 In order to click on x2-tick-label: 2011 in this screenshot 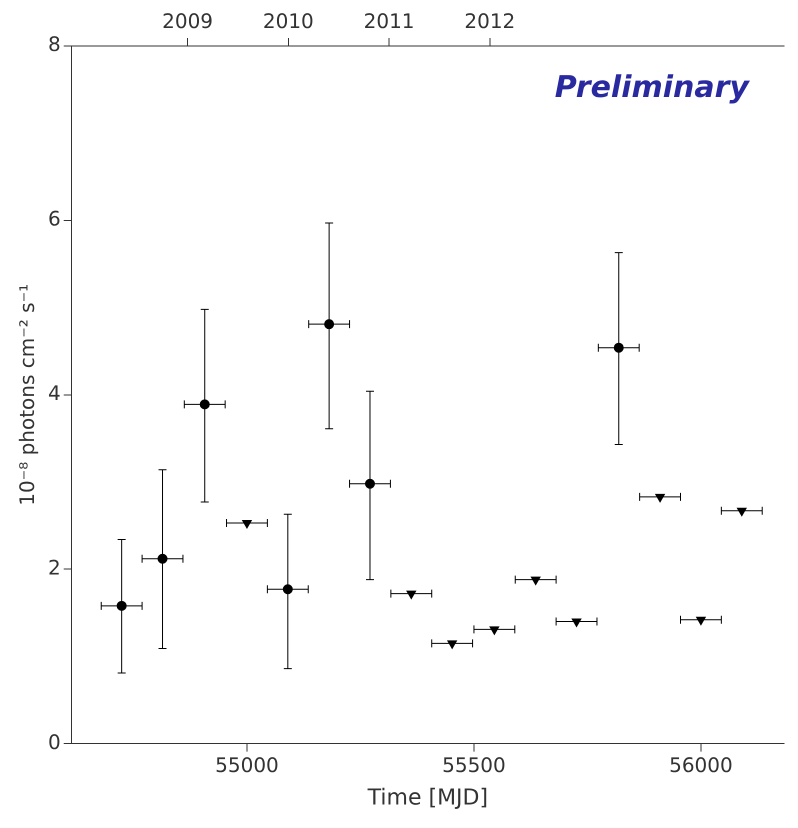, I will do `click(389, 21)`.